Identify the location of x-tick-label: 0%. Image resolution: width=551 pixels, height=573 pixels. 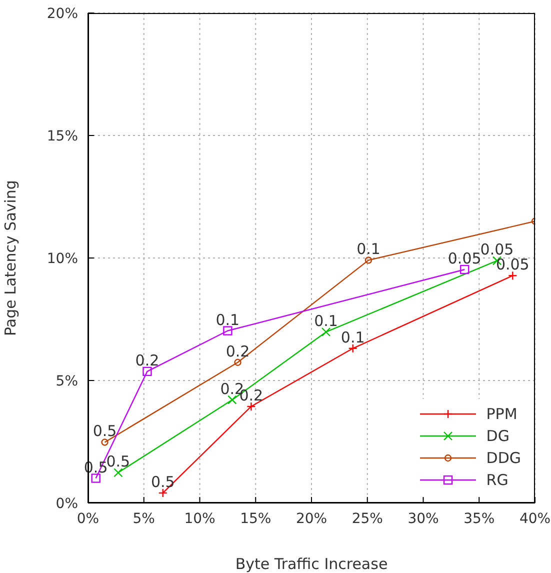
(88, 518).